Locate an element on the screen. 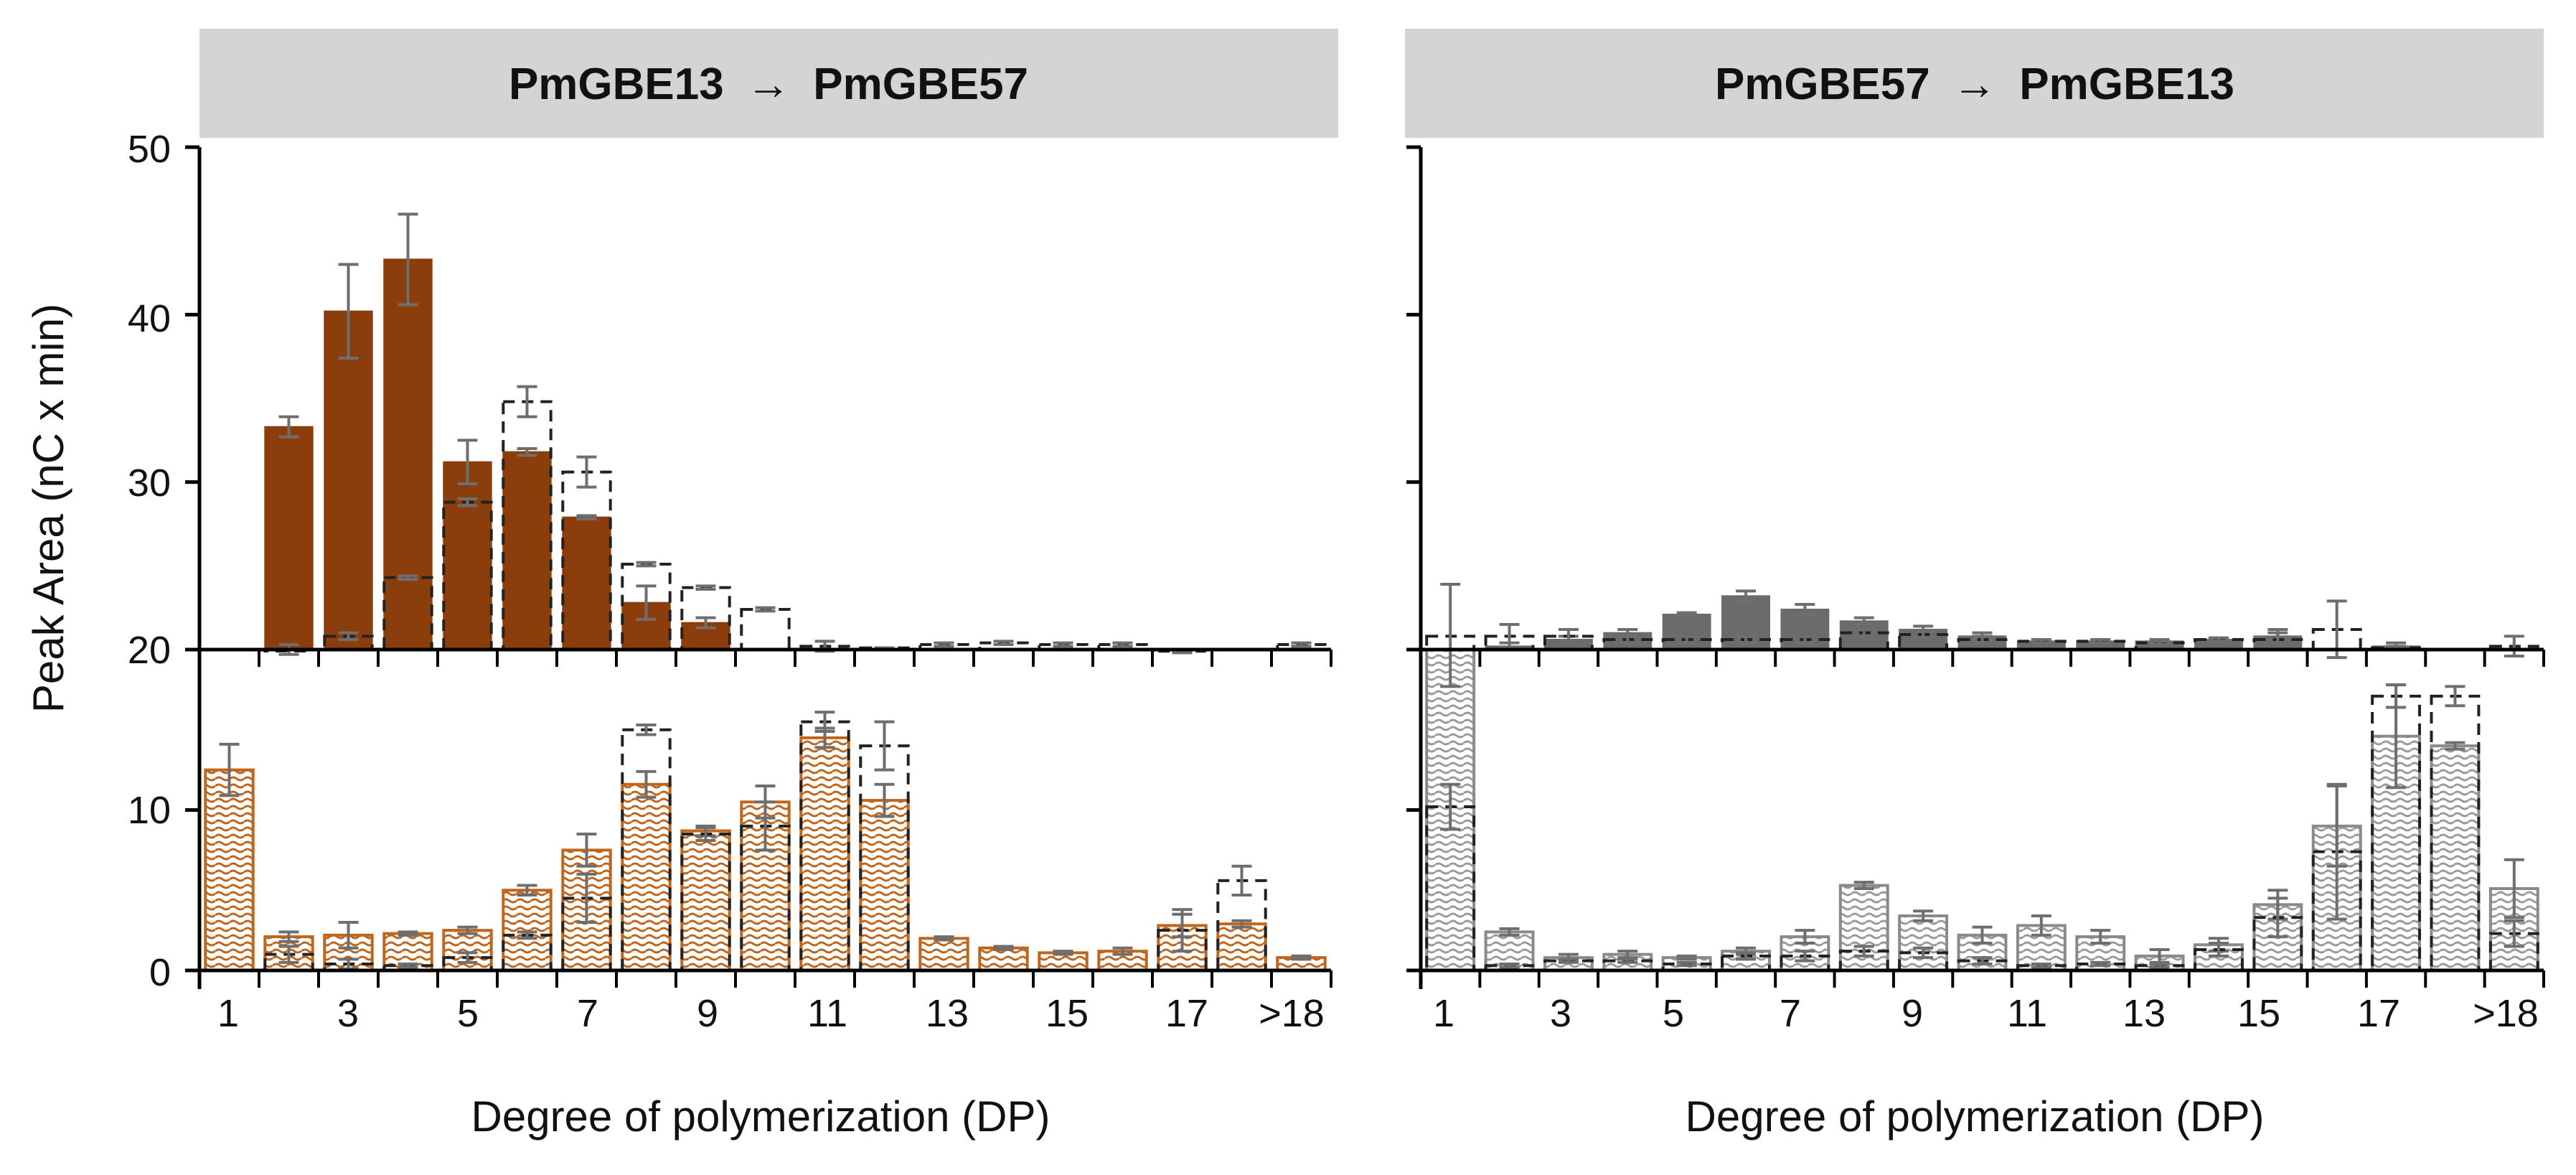 This screenshot has height=1175, width=2576. left-title-start: PmGBE13 is located at coordinates (616, 84).